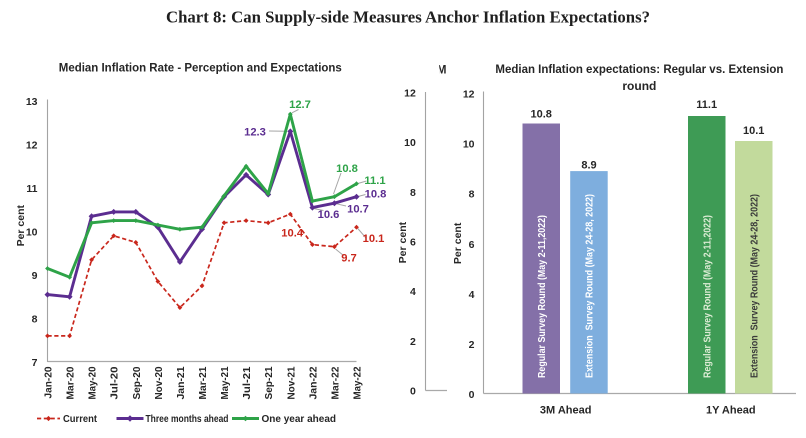 Image resolution: width=806 pixels, height=438 pixels. What do you see at coordinates (225, 382) in the screenshot?
I see `svg-text: May-21` at bounding box center [225, 382].